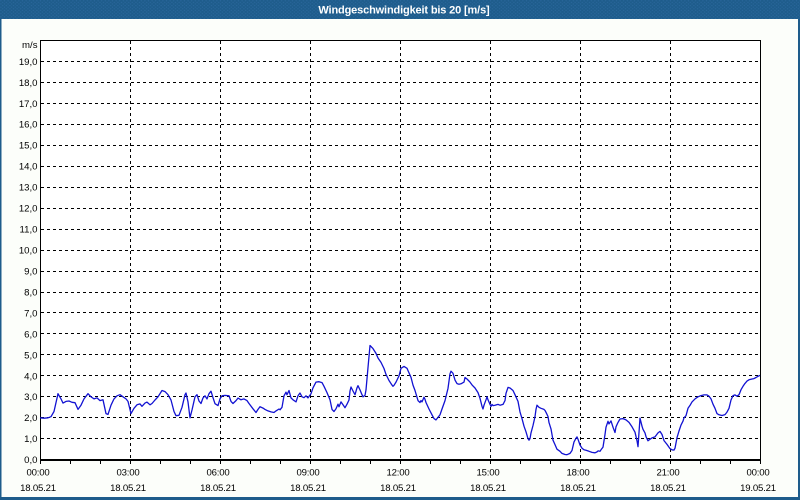 Image resolution: width=800 pixels, height=500 pixels. I want to click on svg-text: 03:00, so click(127, 473).